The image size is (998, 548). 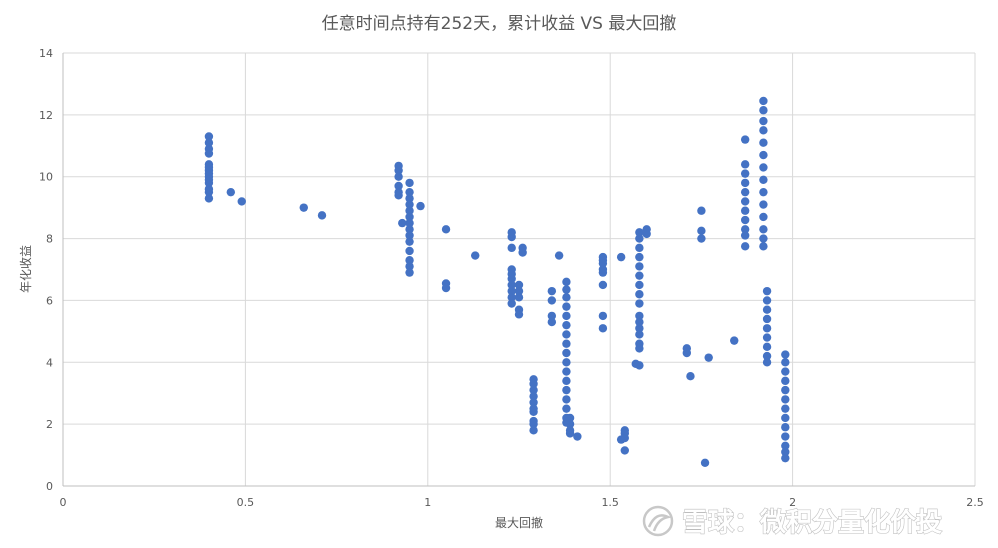 I want to click on x-axis-title: 最大回撤, so click(x=519, y=522).